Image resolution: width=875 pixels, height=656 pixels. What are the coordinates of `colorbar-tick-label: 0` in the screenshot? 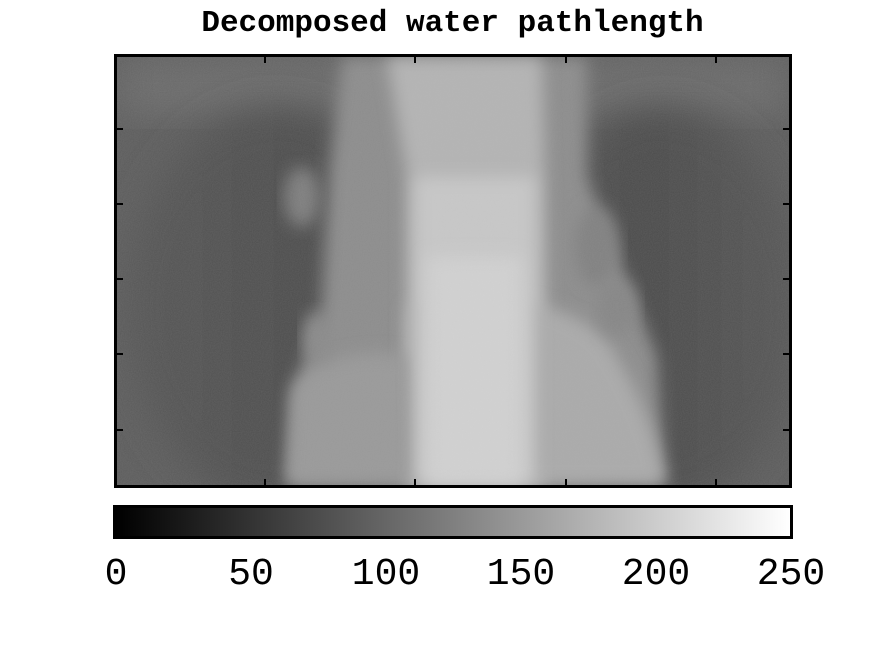 It's located at (116, 574).